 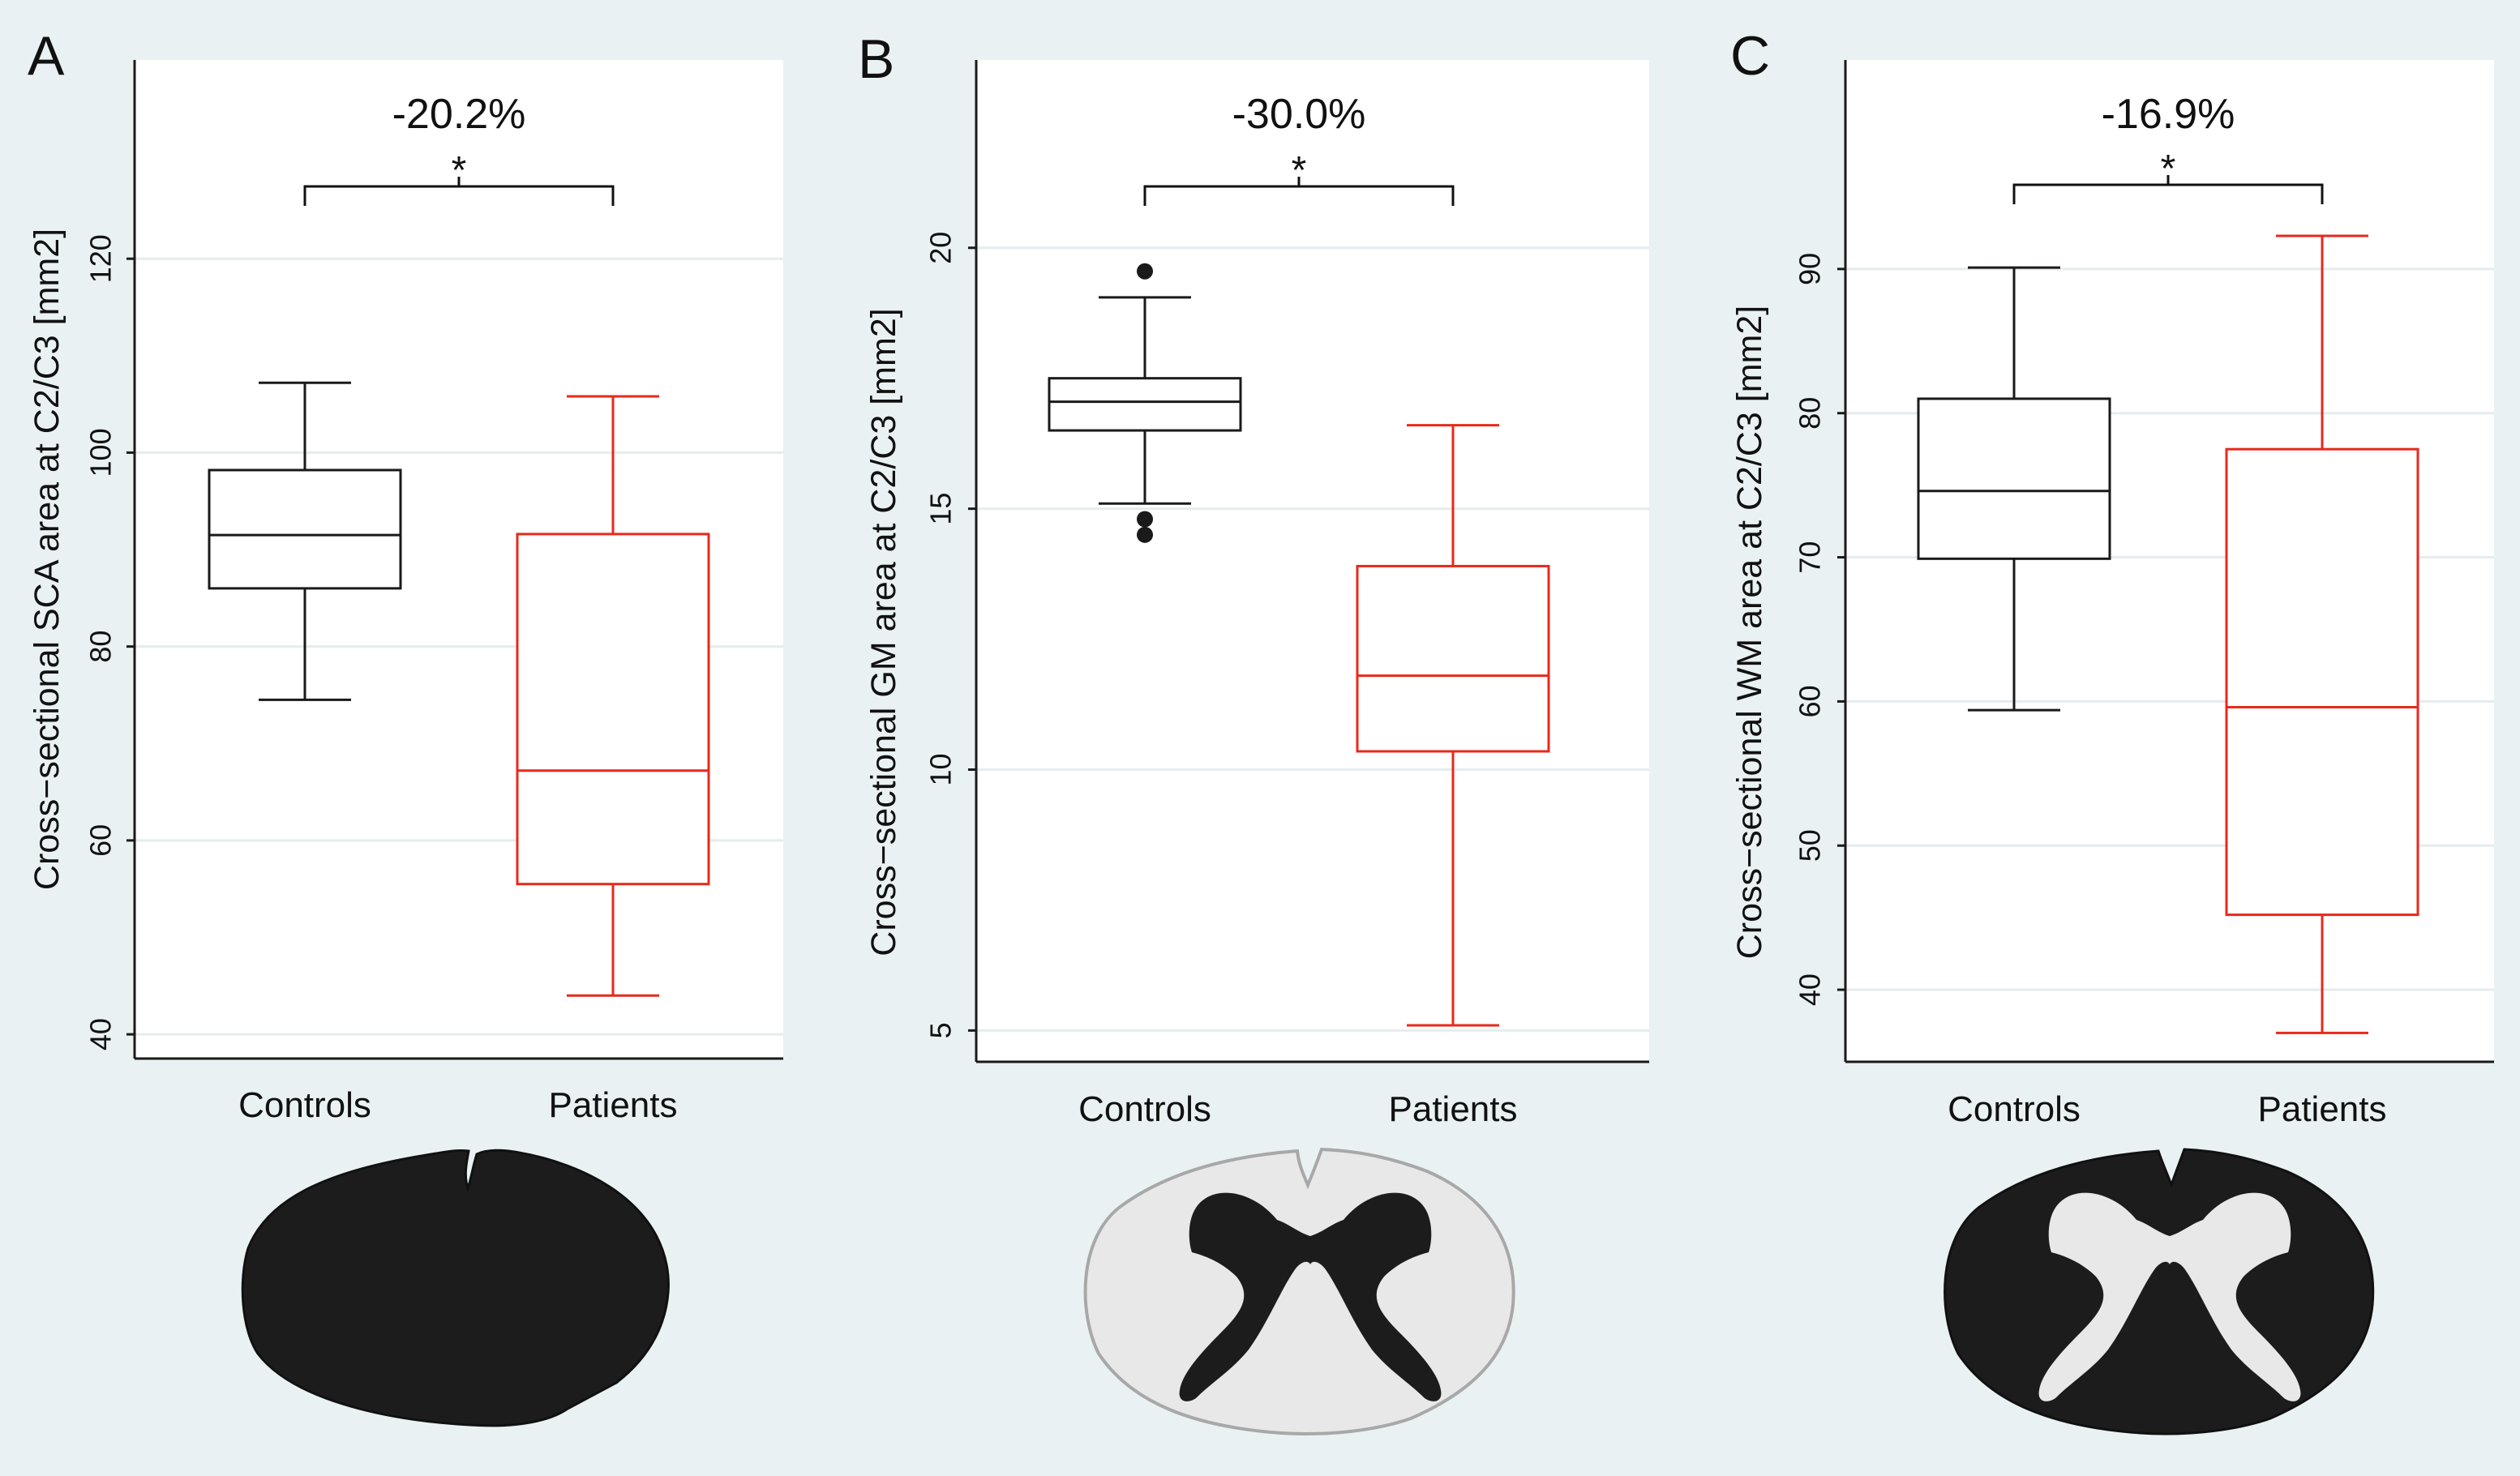 I want to click on y-axis-label-a: Cross−sectional SCA area at C2/C3 [mm2], so click(x=47, y=559).